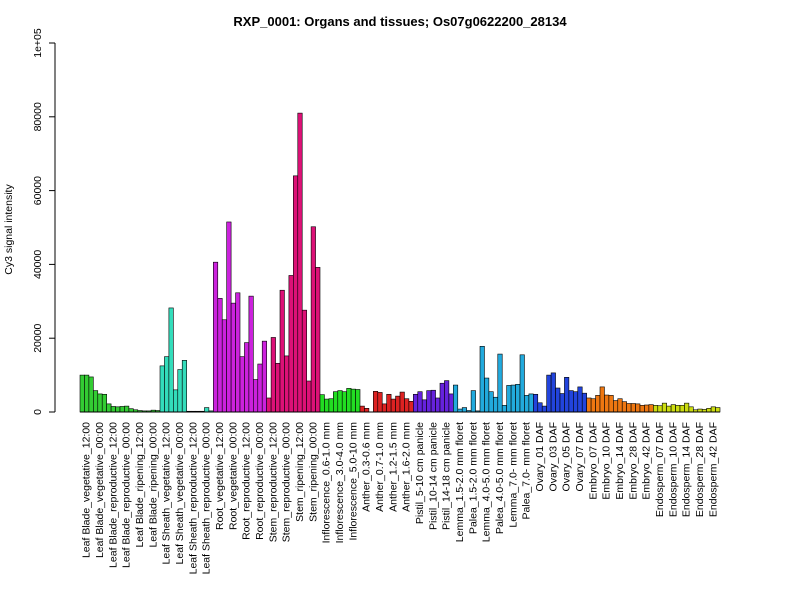 This screenshot has height=600, width=800. Describe the element at coordinates (700, 469) in the screenshot. I see `x-tick-label: Endosperm_28 DAF` at that location.